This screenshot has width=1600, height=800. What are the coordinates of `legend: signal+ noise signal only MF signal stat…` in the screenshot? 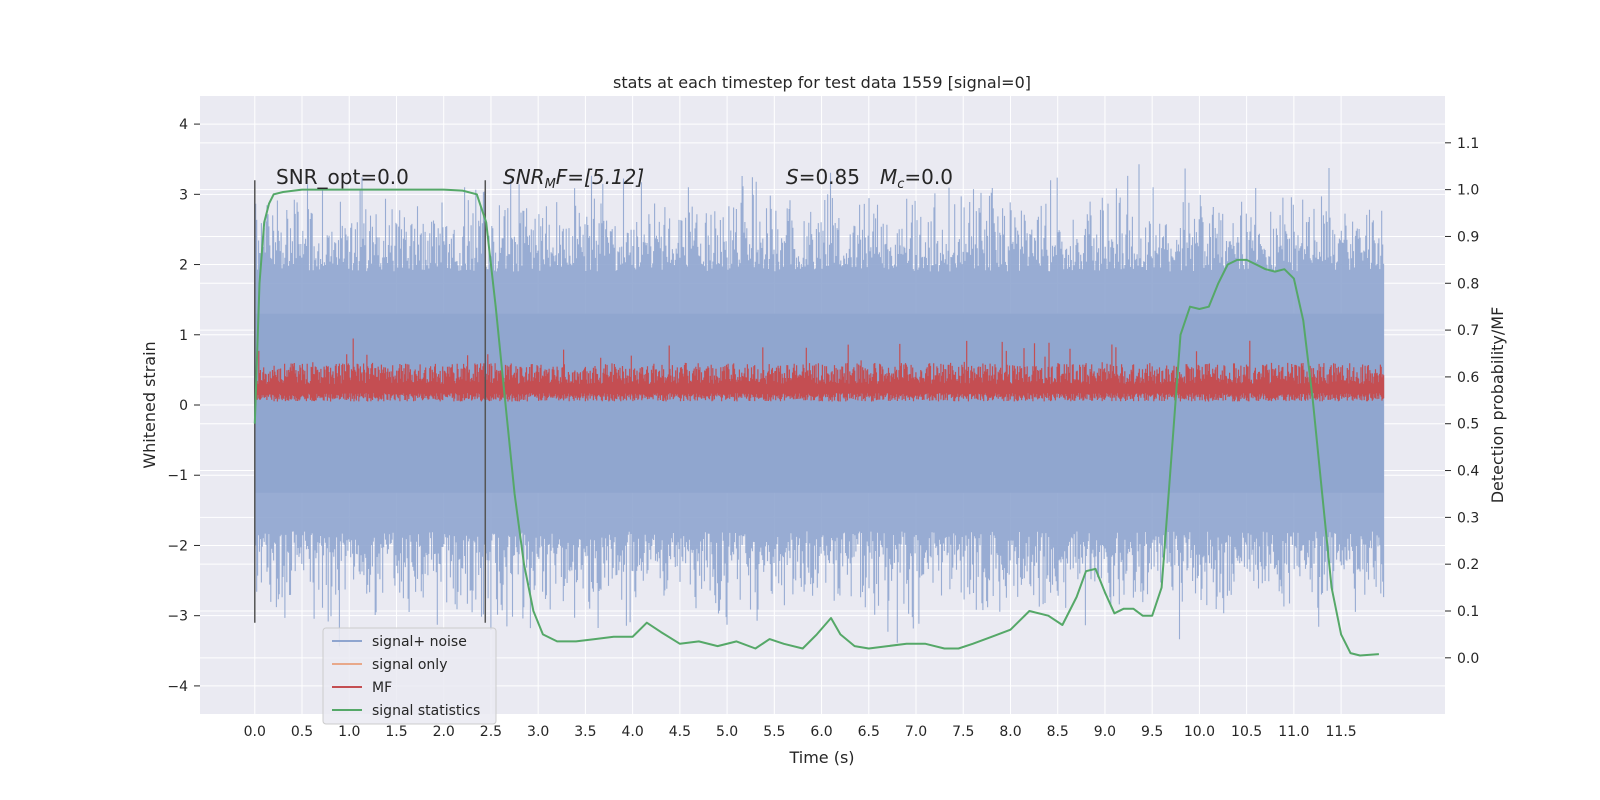 It's located at (409, 676).